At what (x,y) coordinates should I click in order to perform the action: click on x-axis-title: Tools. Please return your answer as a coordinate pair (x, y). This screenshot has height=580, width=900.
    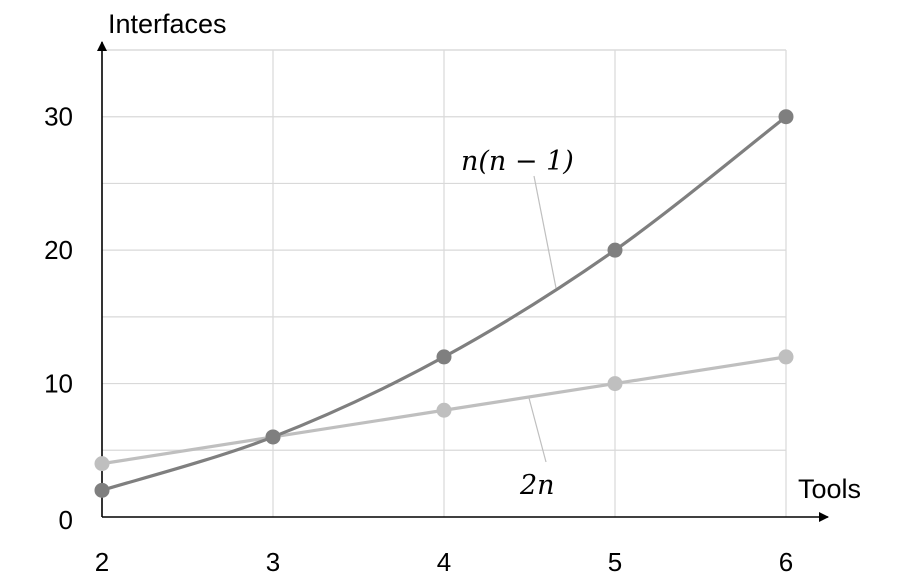
    Looking at the image, I should click on (829, 489).